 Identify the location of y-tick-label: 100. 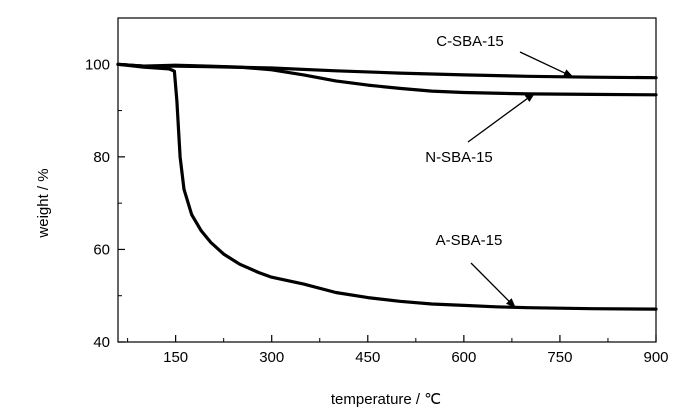
(97, 64).